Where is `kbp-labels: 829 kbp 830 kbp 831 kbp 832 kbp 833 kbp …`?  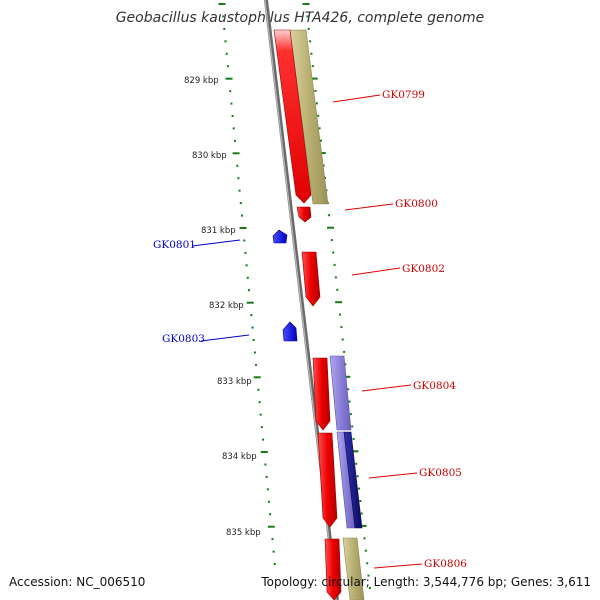
kbp-labels: 829 kbp 830 kbp 831 kbp 832 kbp 833 kbp … is located at coordinates (222, 307).